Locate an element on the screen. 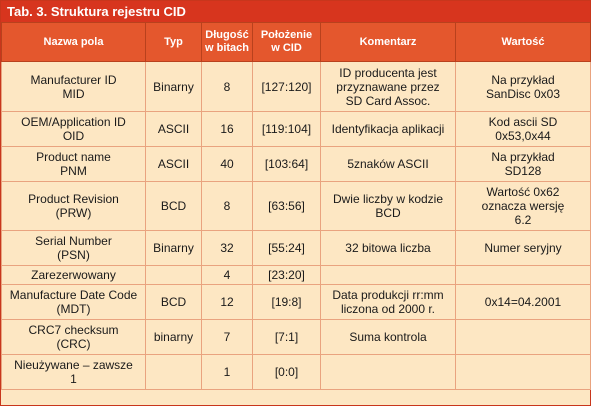 Image resolution: width=591 pixels, height=406 pixels. cell-bits: 16 is located at coordinates (227, 129).